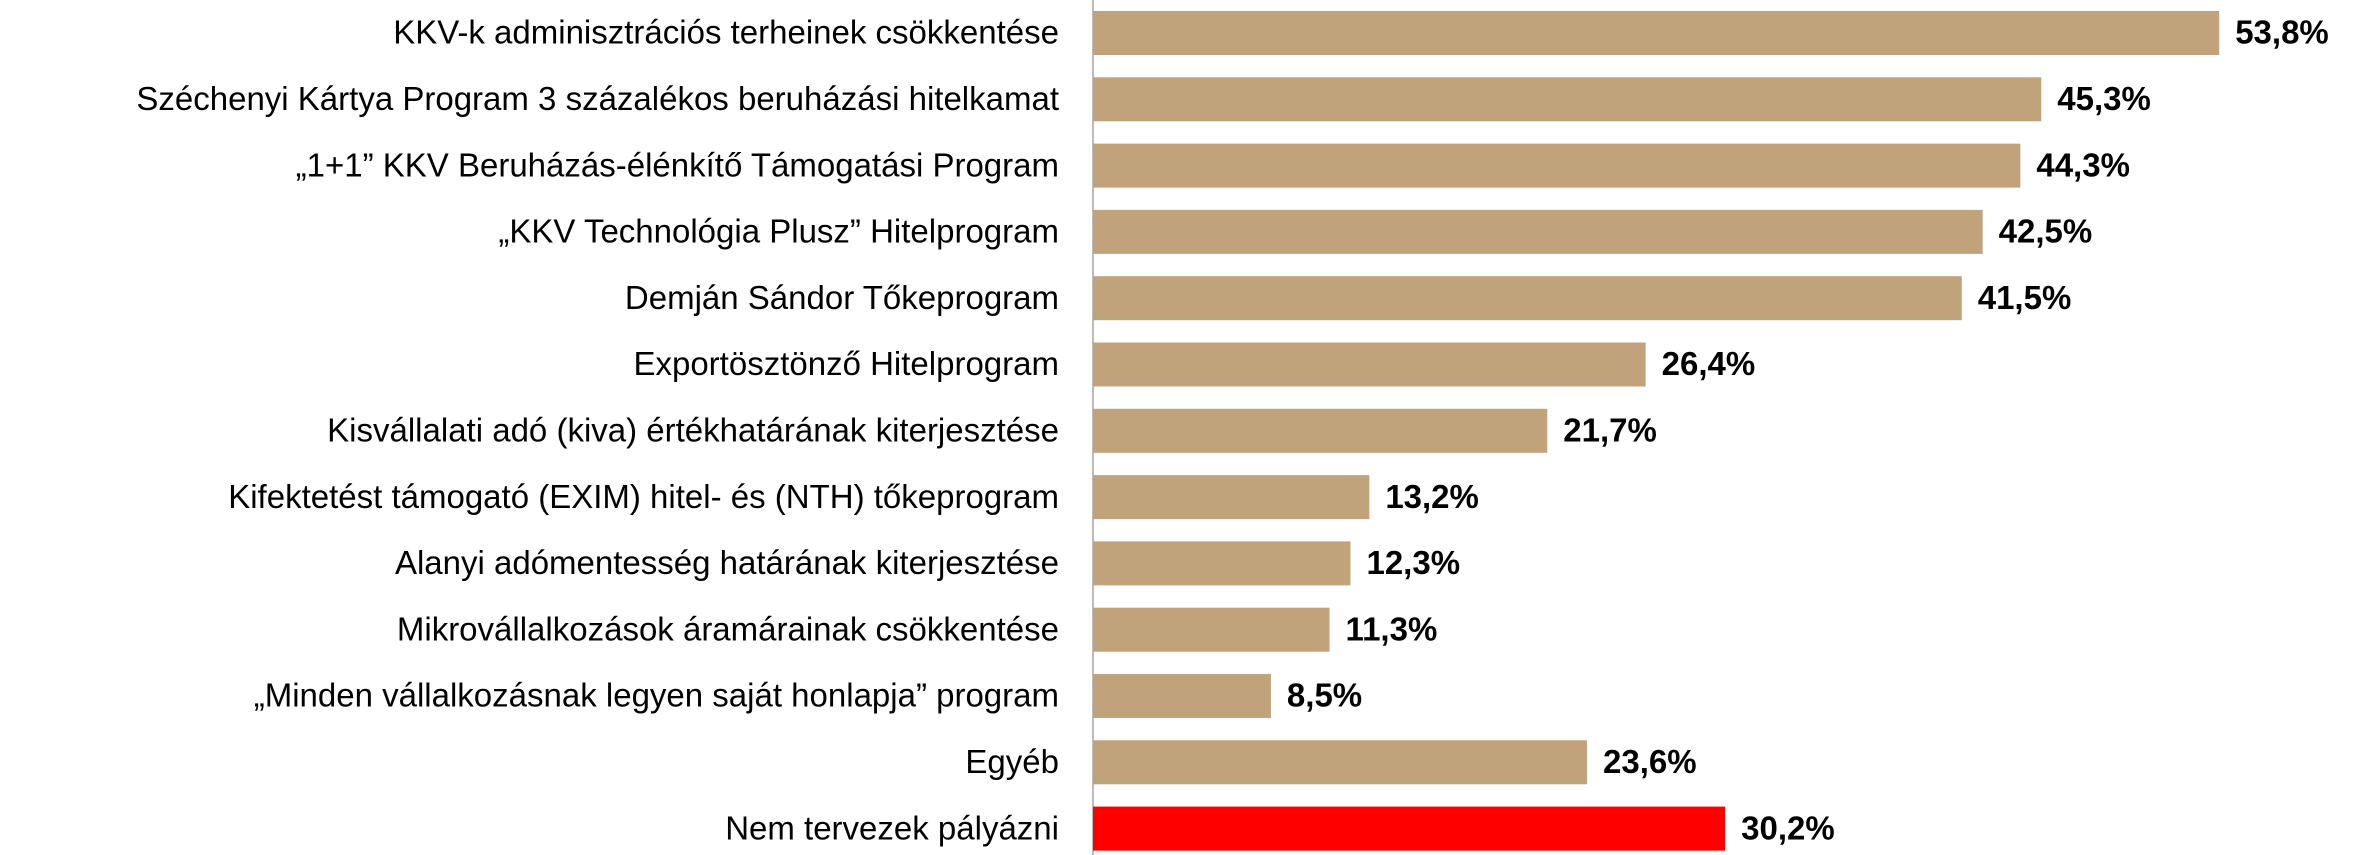  I want to click on category-label: Egyéb, so click(1012, 761).